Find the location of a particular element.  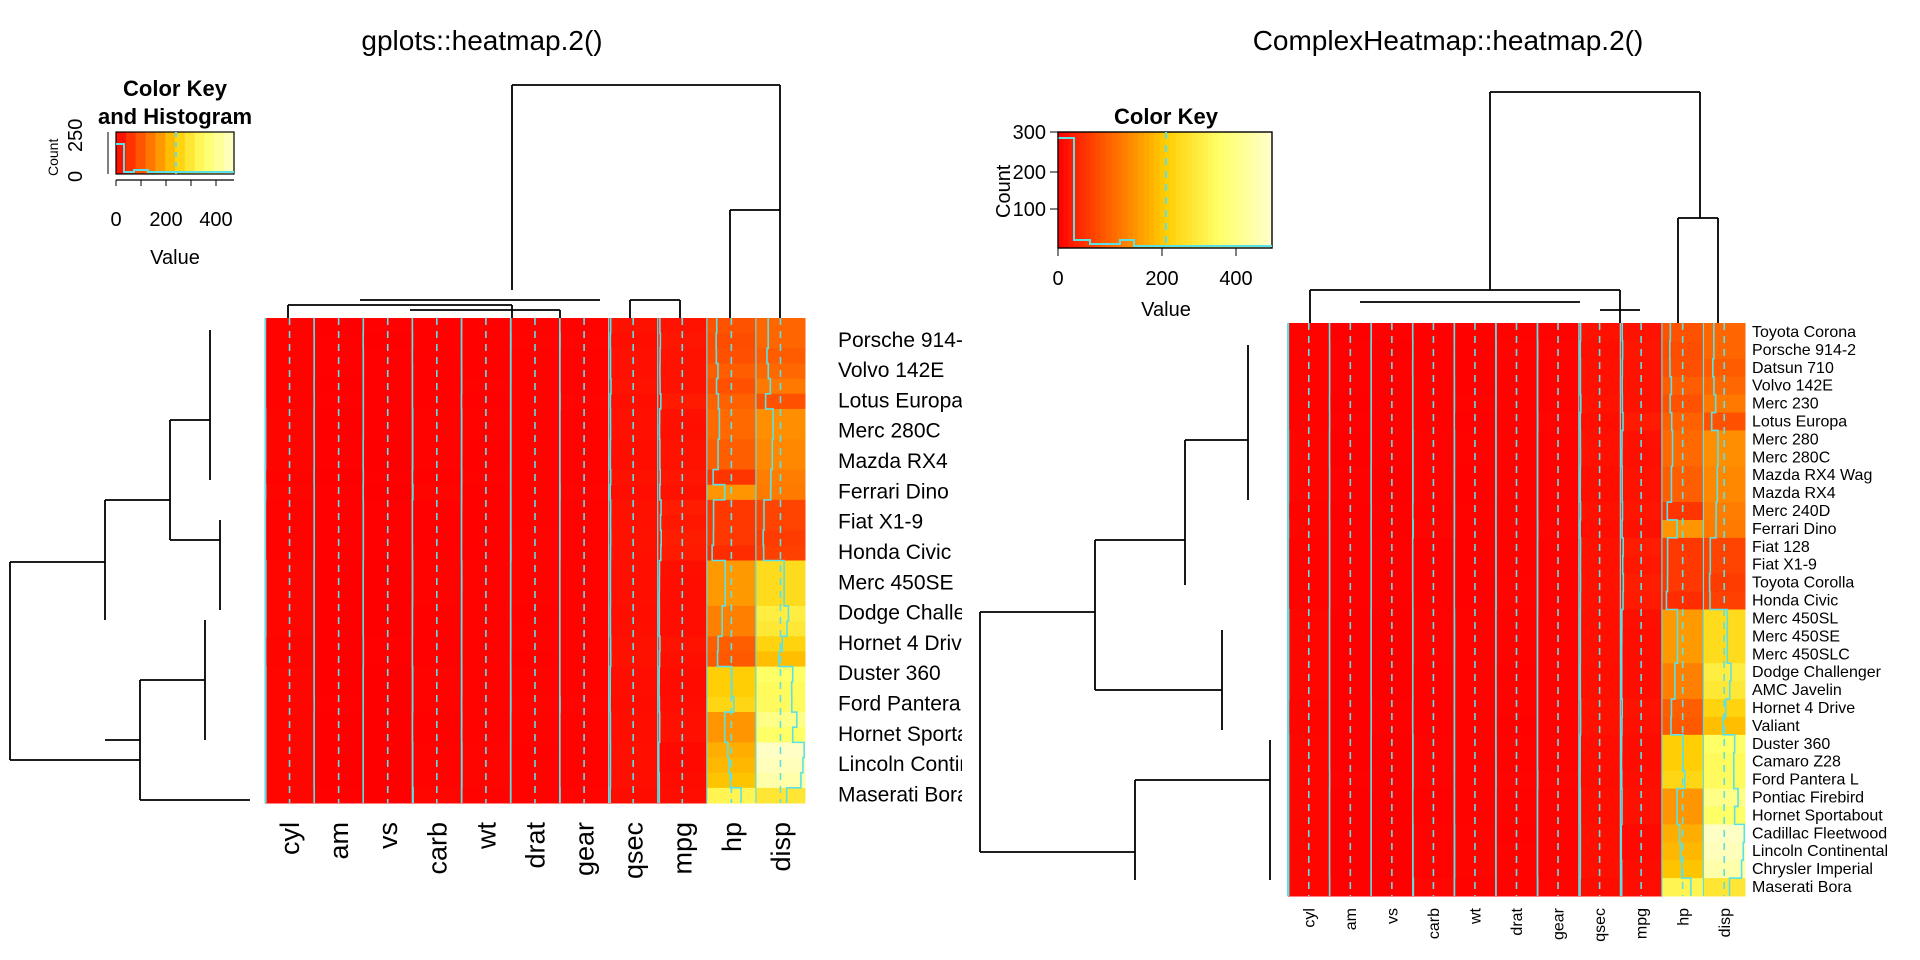

left-panel-title: gplots::heatmap.2() is located at coordinates (481, 40).